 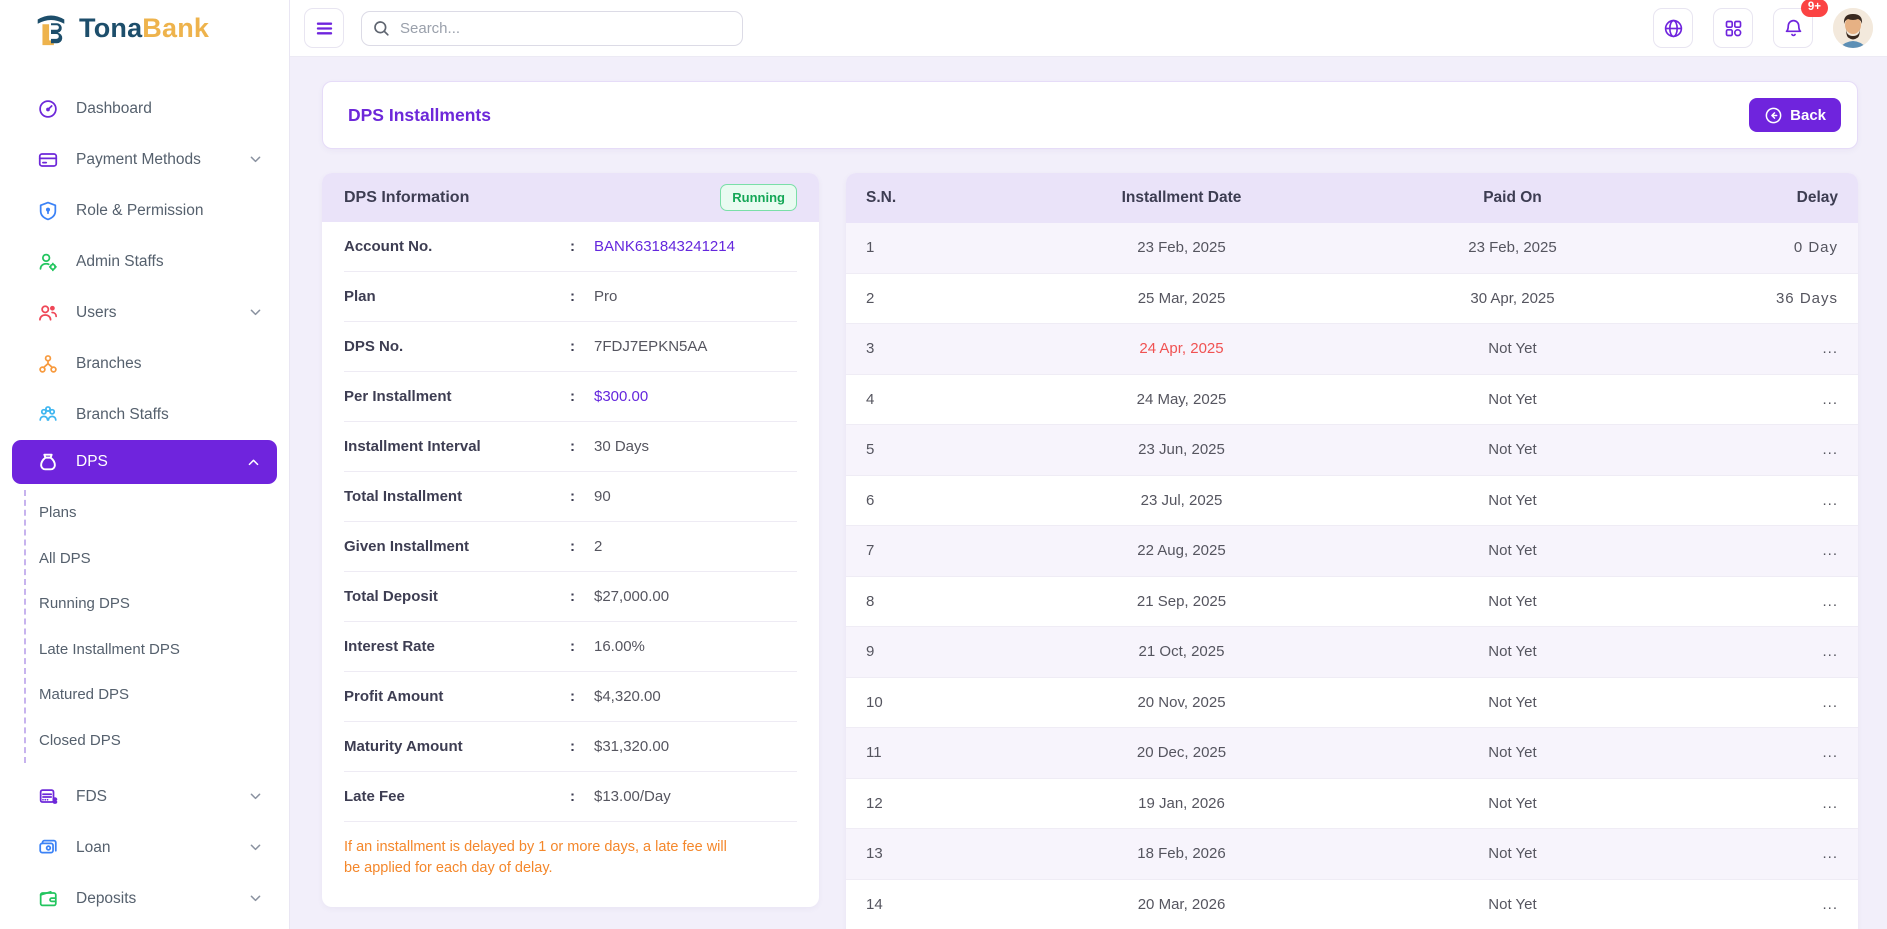 What do you see at coordinates (114, 108) in the screenshot?
I see `sidebar-item-label: Dashboard` at bounding box center [114, 108].